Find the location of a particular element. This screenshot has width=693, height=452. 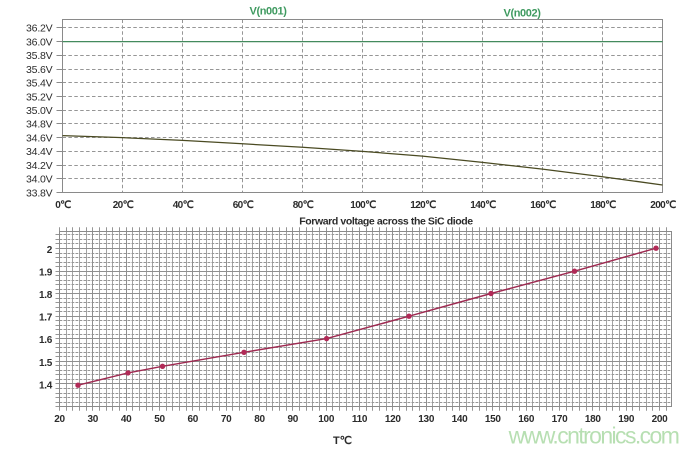

svg-text: 1.8 is located at coordinates (46, 295).